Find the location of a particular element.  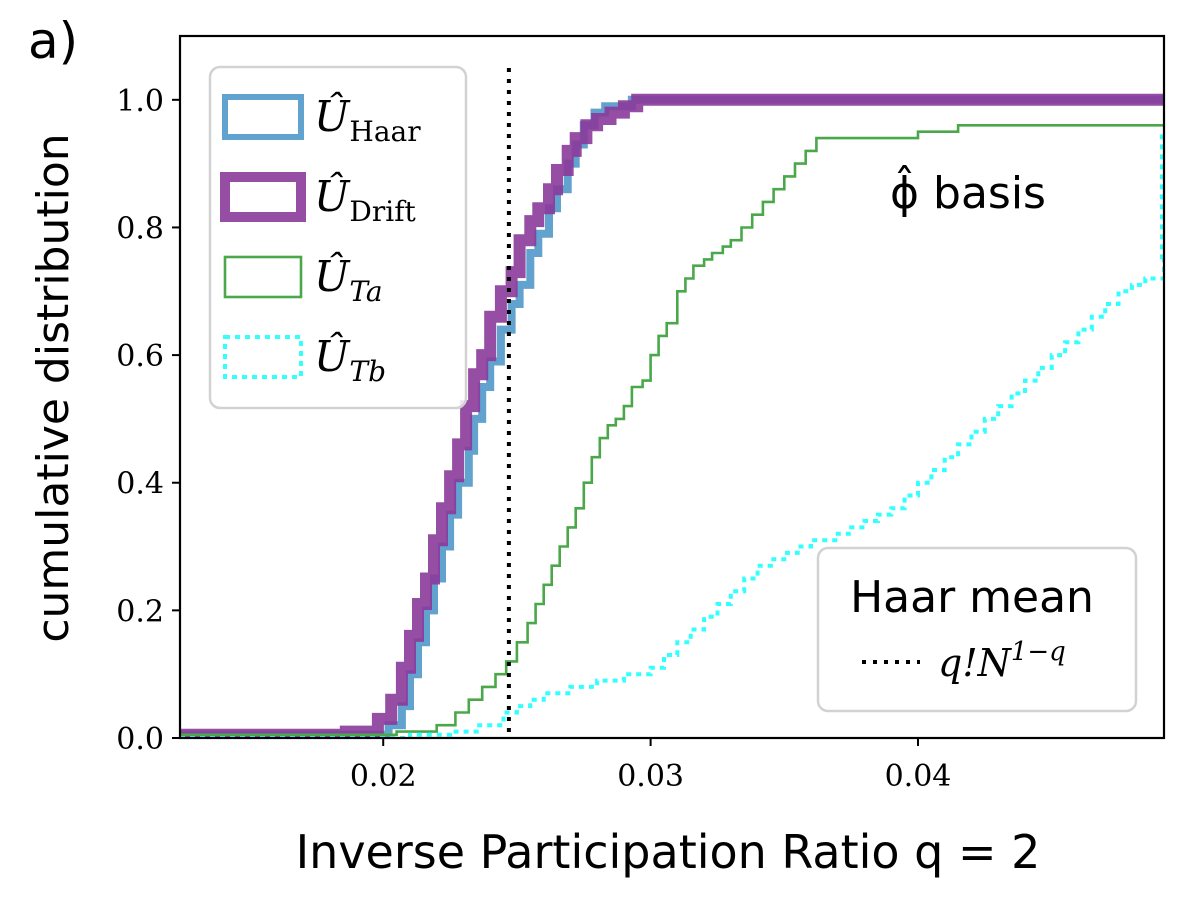

haar-mean-legend-label: q!N1−q is located at coordinates (1002, 661).